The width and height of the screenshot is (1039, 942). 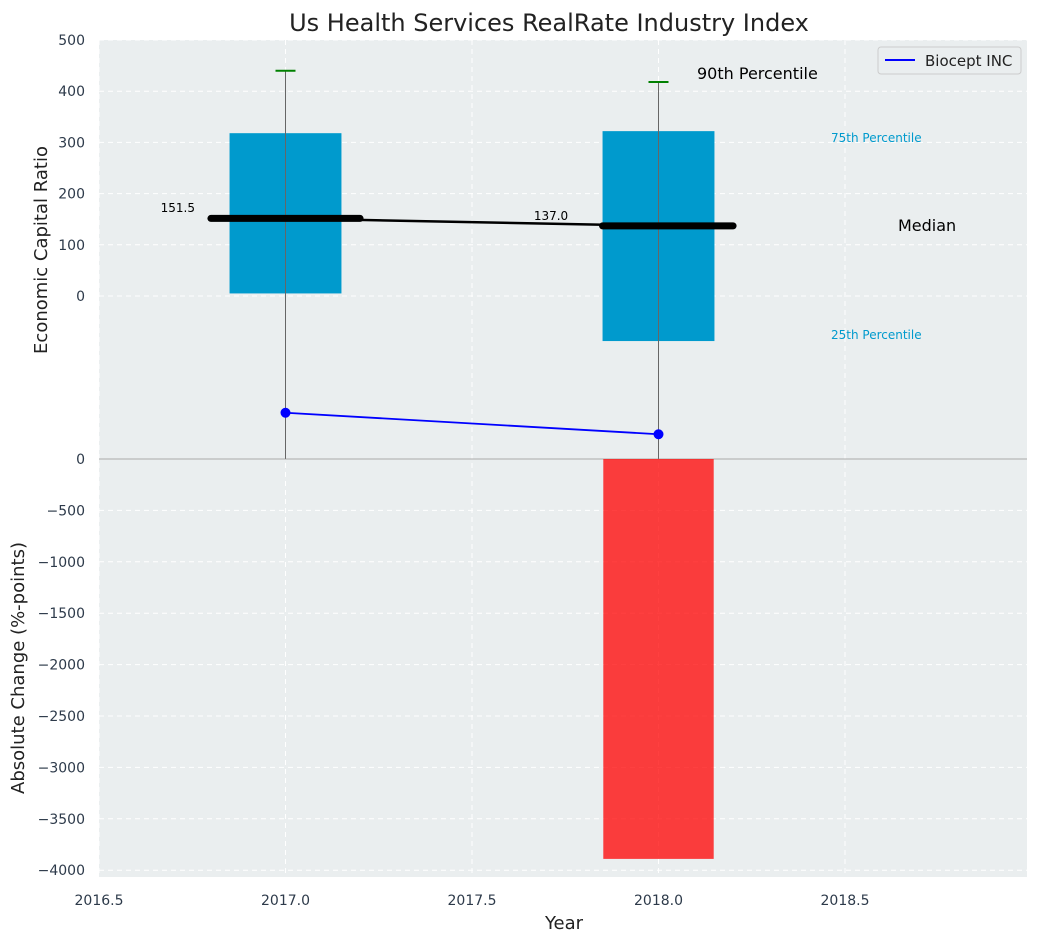 What do you see at coordinates (551, 216) in the screenshot?
I see `median-label: 137.0` at bounding box center [551, 216].